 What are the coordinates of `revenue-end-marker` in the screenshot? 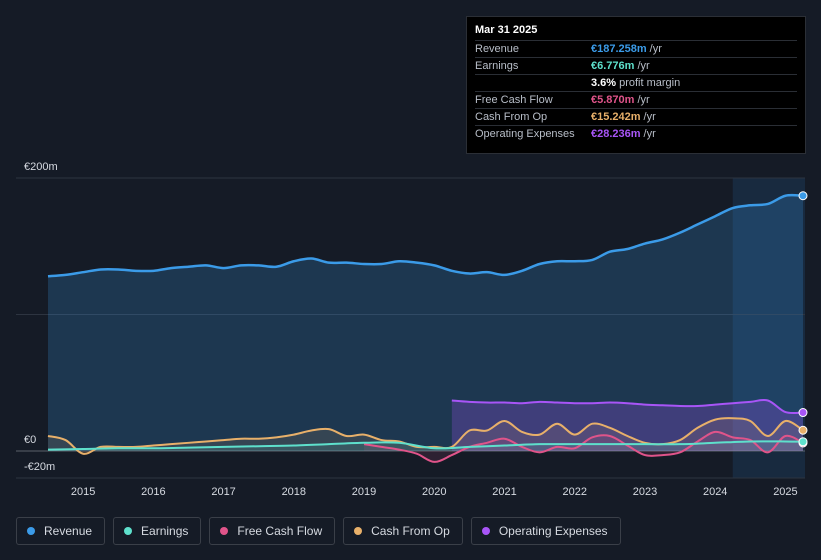 It's located at (803, 196).